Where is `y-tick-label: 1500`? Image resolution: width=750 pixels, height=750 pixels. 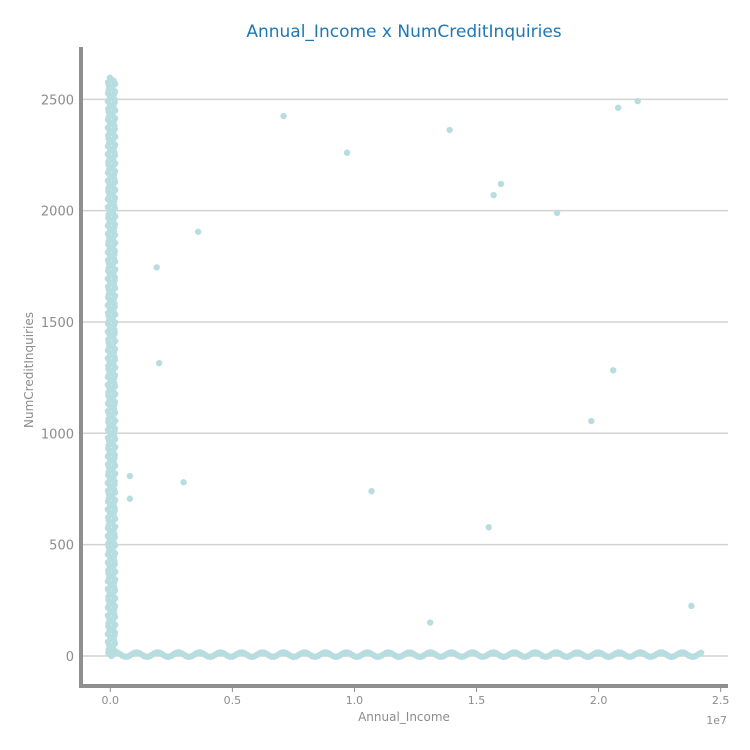
y-tick-label: 1500 is located at coordinates (57, 323).